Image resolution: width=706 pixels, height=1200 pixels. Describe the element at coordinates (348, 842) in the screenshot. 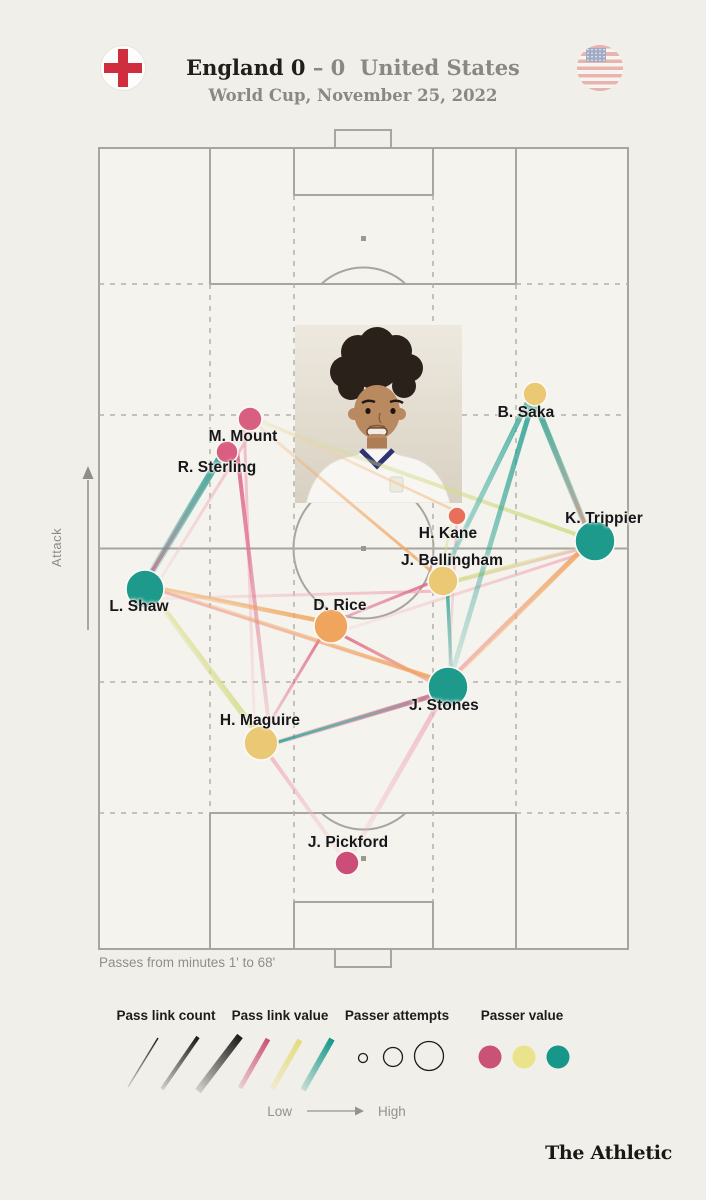

I see `player-label-pickford: J. Pickford` at that location.